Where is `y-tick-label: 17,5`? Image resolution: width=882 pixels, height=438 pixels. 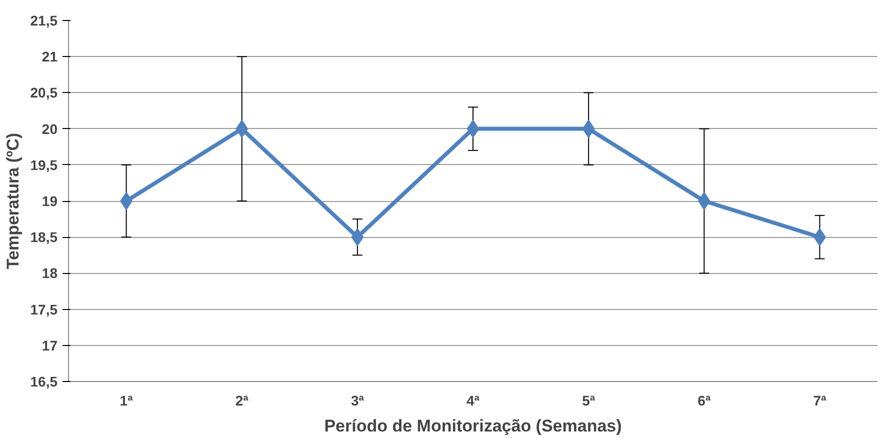
y-tick-label: 17,5 is located at coordinates (44, 309).